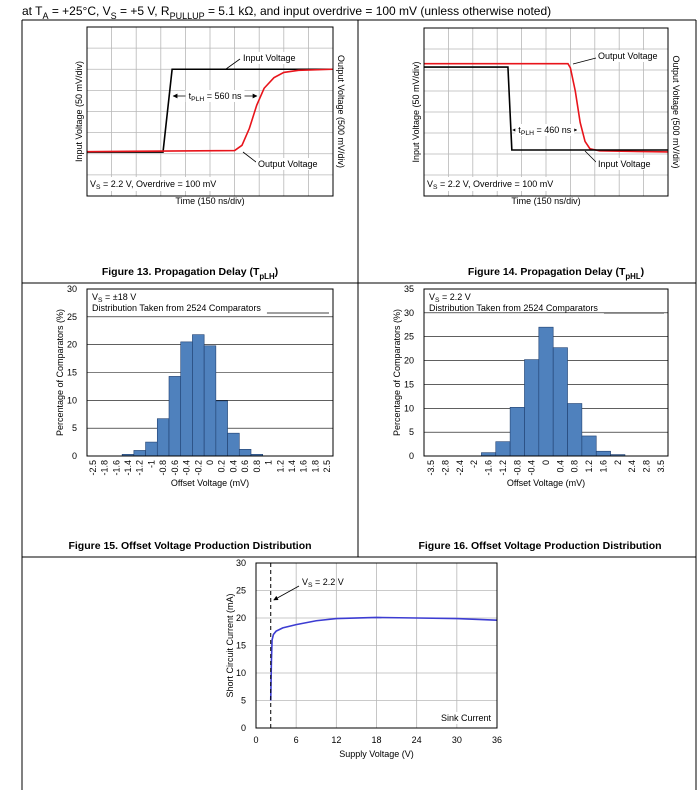 The image size is (697, 790). I want to click on figure-caption-part: pHL, so click(632, 276).